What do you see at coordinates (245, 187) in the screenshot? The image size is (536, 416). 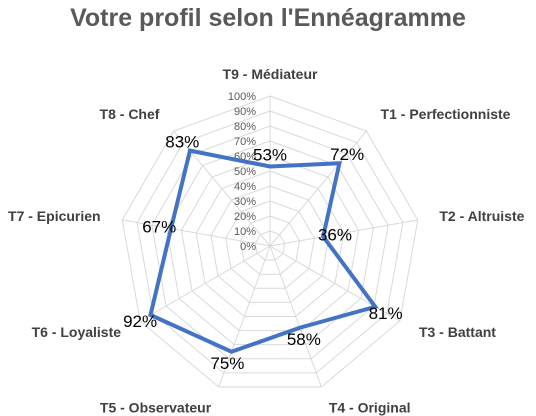 I see `tick-label: 40%` at bounding box center [245, 187].